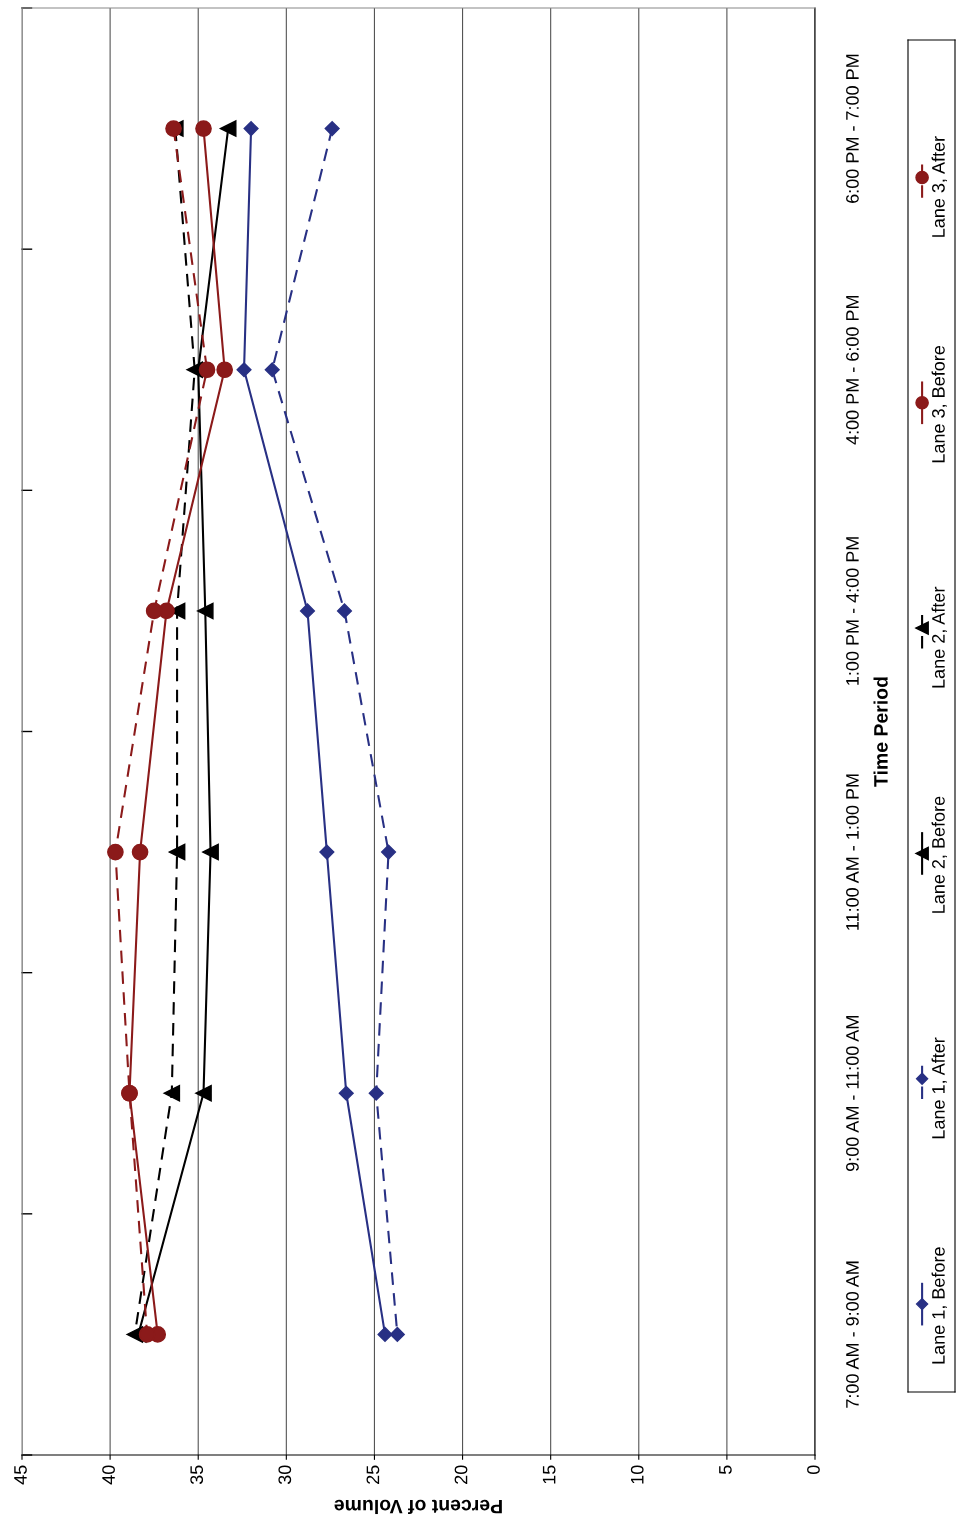 The width and height of the screenshot is (956, 1539). I want to click on y-tick-label: 6:00 PM - 7:00 PM, so click(852, 128).